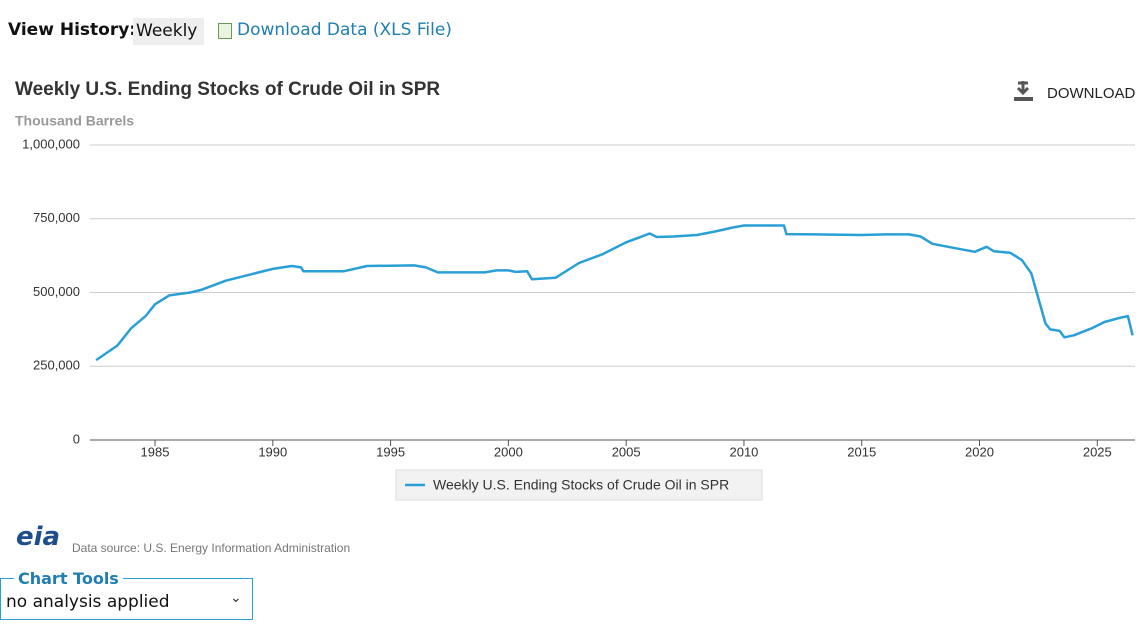 This screenshot has height=641, width=1140. I want to click on legend-box, so click(579, 485).